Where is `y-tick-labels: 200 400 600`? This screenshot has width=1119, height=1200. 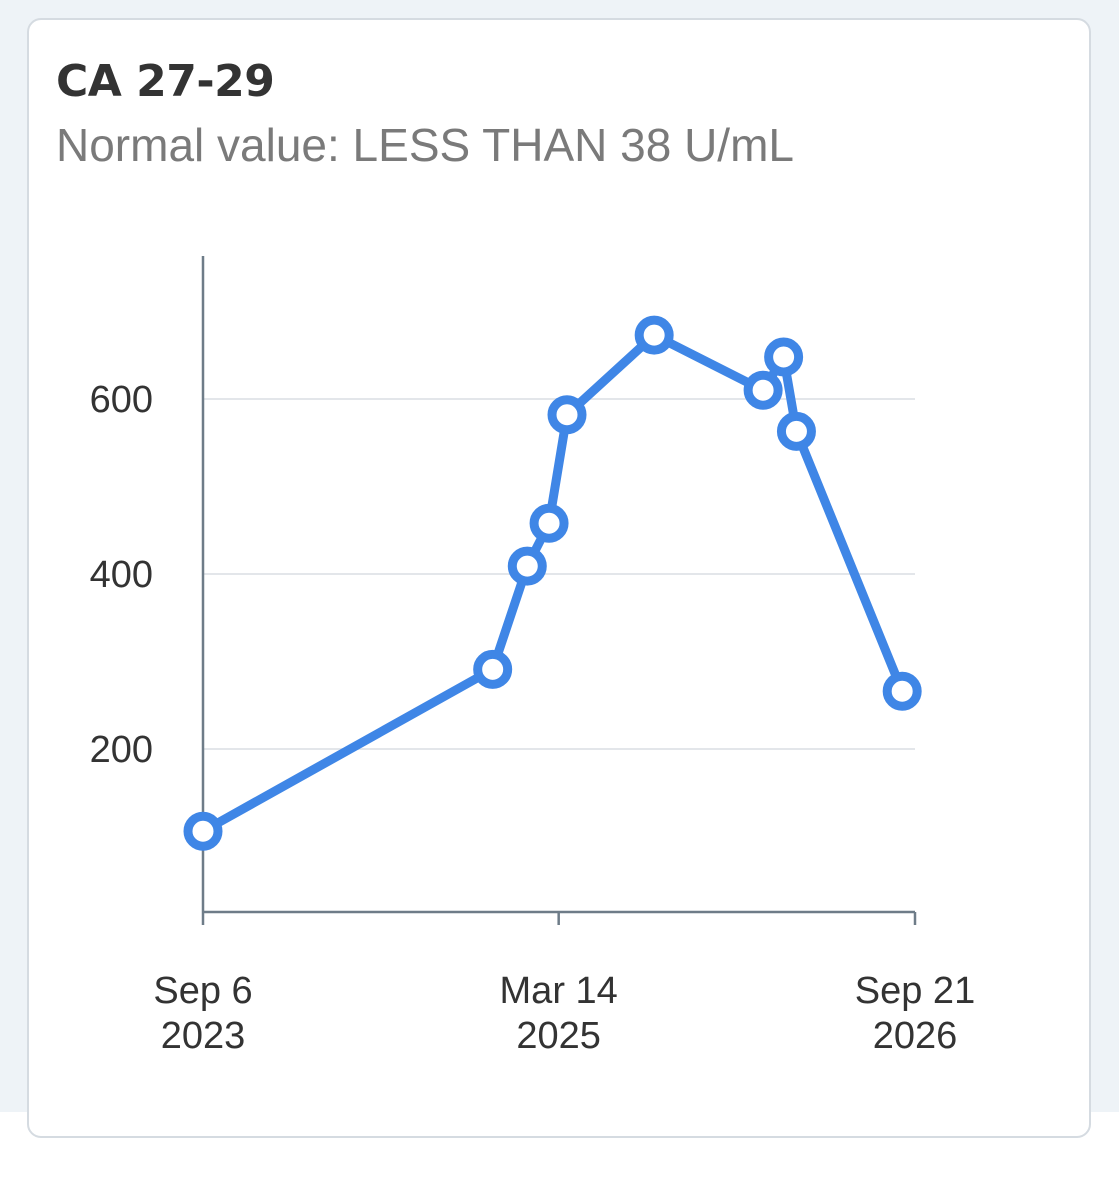
y-tick-labels: 200 400 600 is located at coordinates (121, 575).